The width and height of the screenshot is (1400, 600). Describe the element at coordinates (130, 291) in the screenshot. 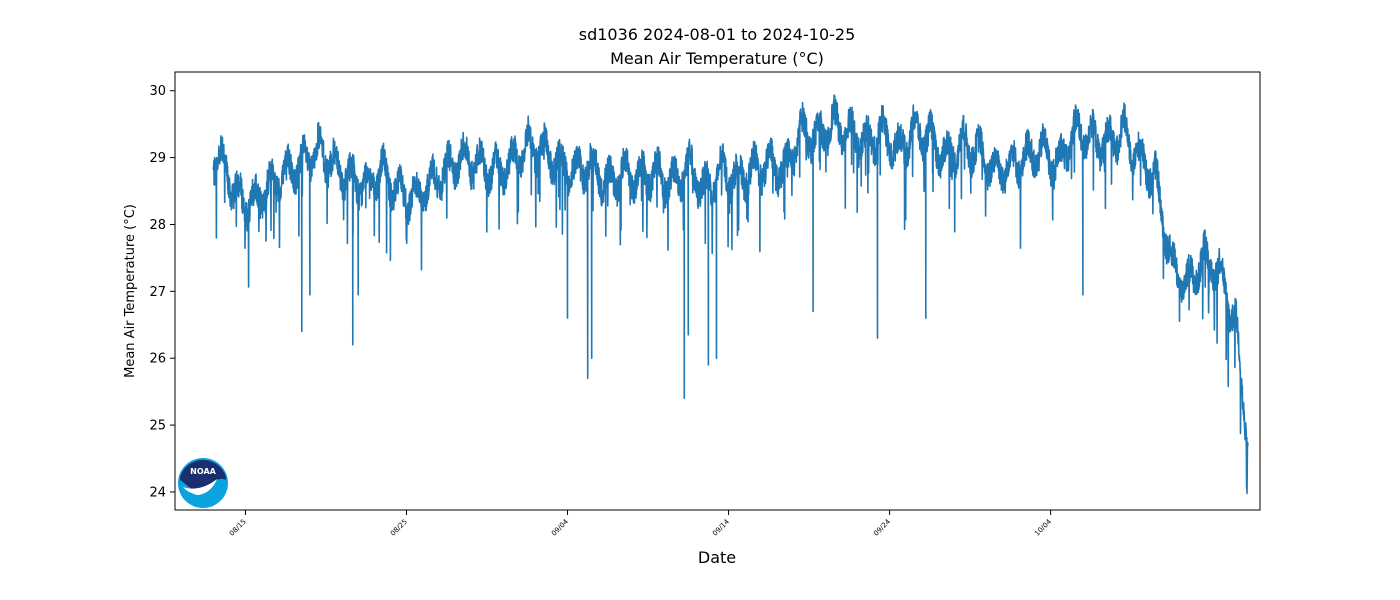

I see `y-axis-label: Mean Air Temperature (°C)` at that location.